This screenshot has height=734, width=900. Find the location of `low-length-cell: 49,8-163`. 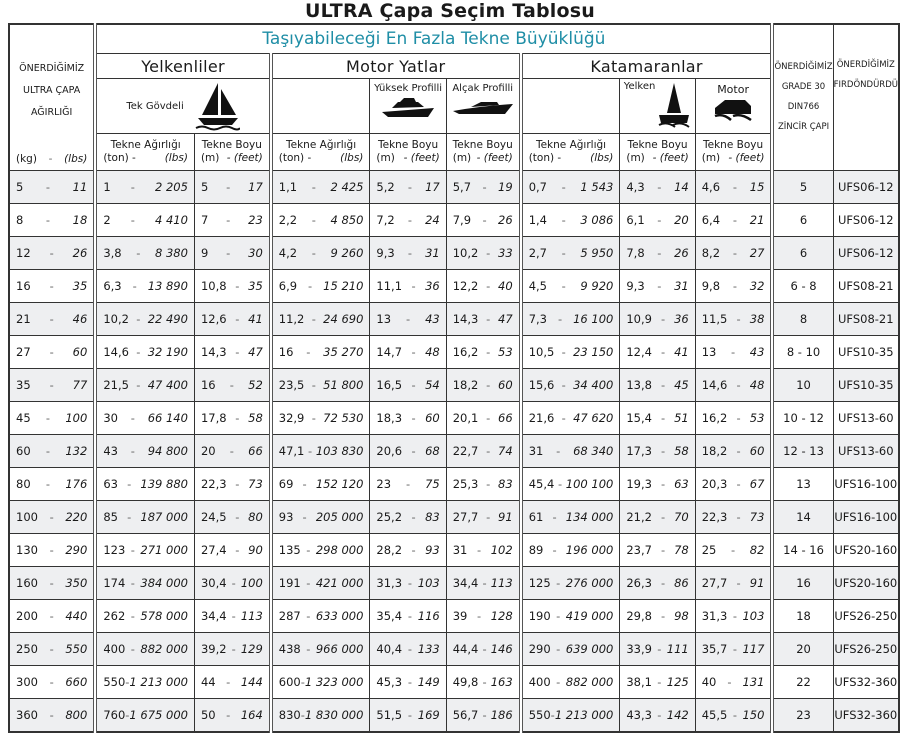

low-length-cell: 49,8-163 is located at coordinates (483, 681).